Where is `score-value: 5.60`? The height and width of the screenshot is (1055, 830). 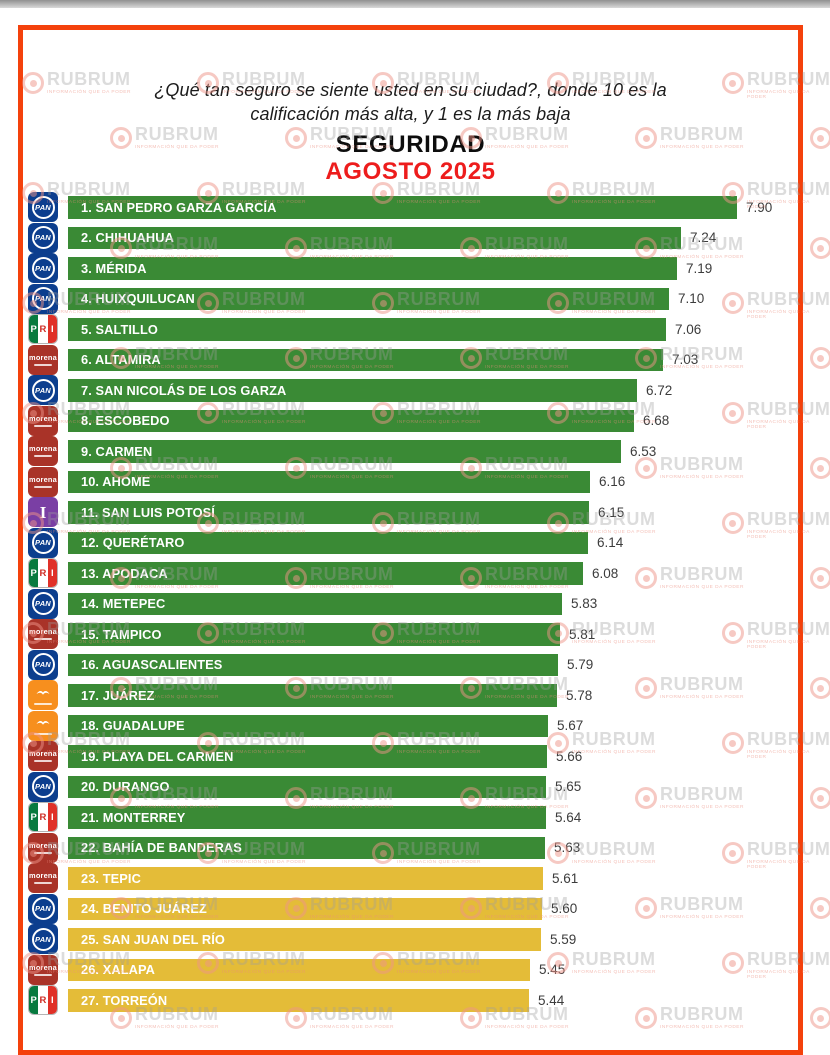 score-value: 5.60 is located at coordinates (564, 909).